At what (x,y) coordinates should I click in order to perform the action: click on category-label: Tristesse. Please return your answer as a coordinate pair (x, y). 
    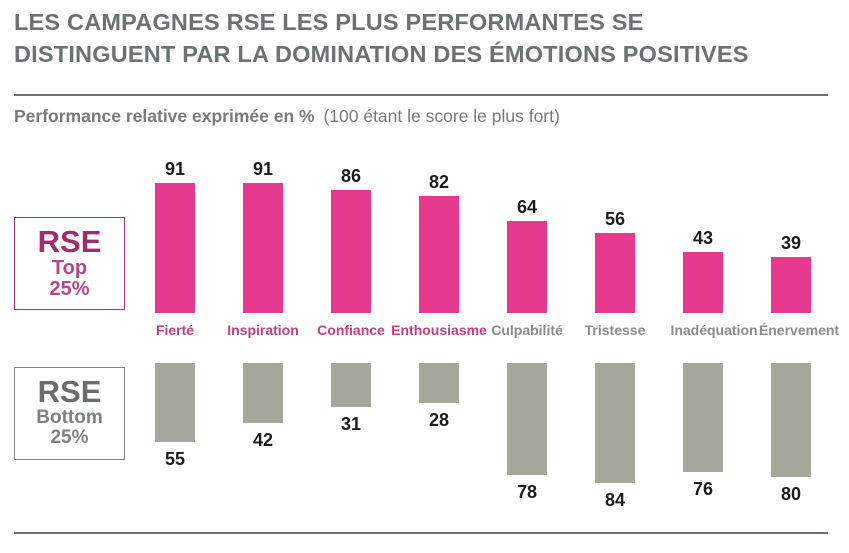
    Looking at the image, I should click on (615, 330).